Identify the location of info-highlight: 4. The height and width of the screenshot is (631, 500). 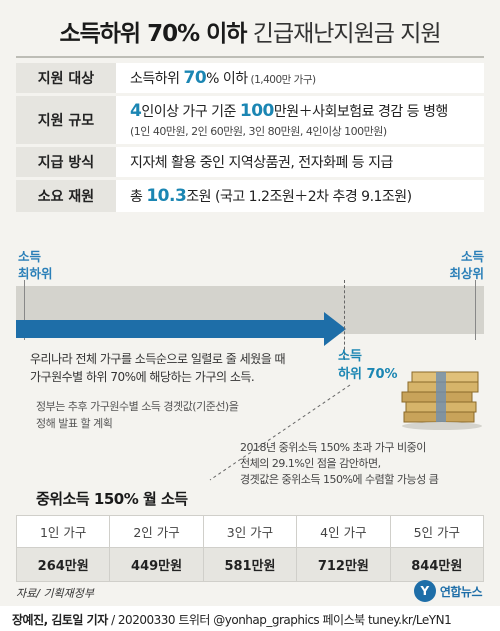
(136, 111).